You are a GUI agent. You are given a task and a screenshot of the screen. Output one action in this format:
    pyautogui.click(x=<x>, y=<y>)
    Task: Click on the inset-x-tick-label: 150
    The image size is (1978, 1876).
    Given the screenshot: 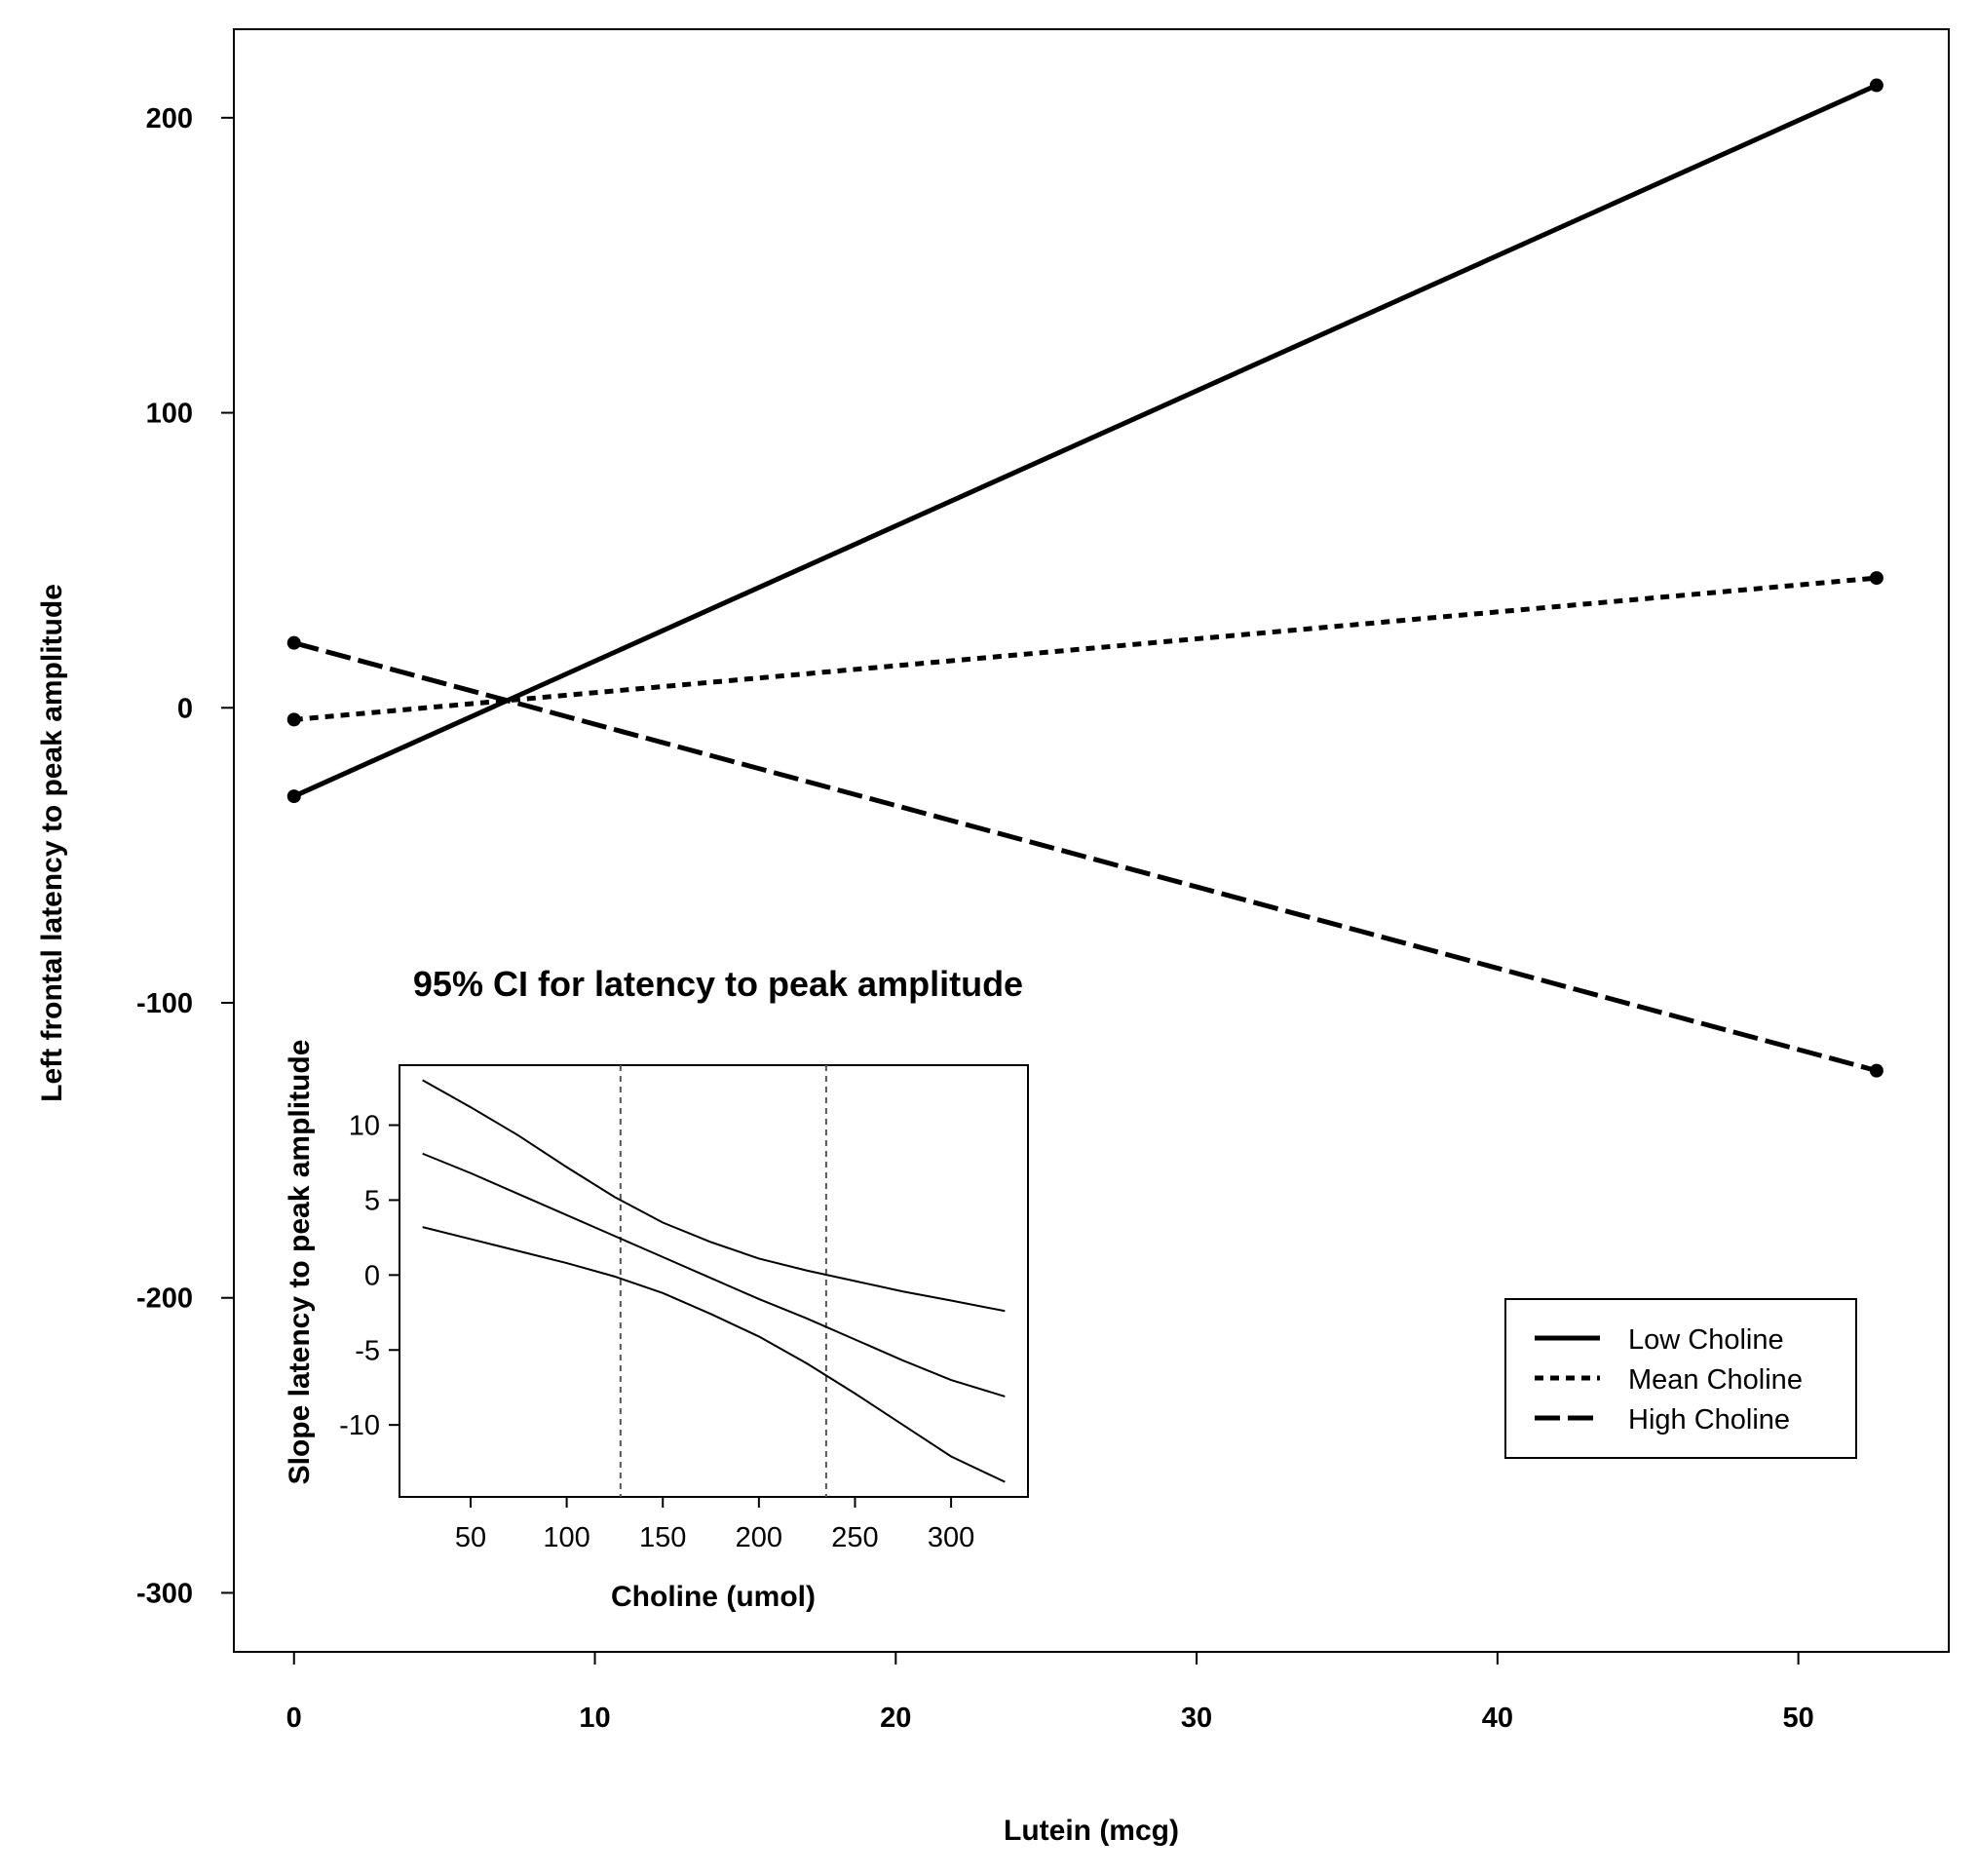 What is the action you would take?
    pyautogui.click(x=662, y=1537)
    